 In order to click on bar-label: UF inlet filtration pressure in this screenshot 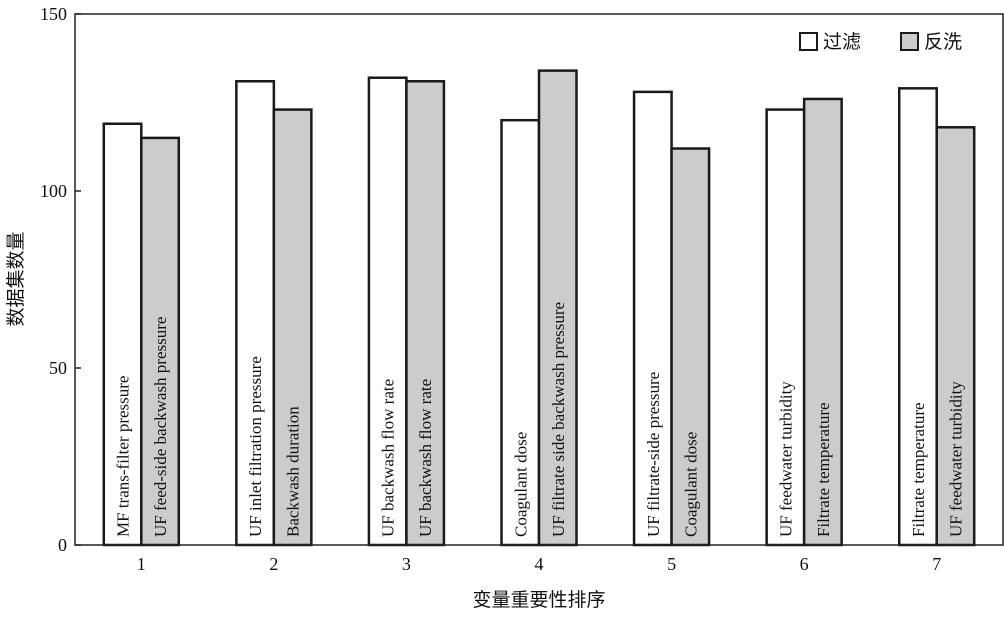, I will do `click(255, 446)`.